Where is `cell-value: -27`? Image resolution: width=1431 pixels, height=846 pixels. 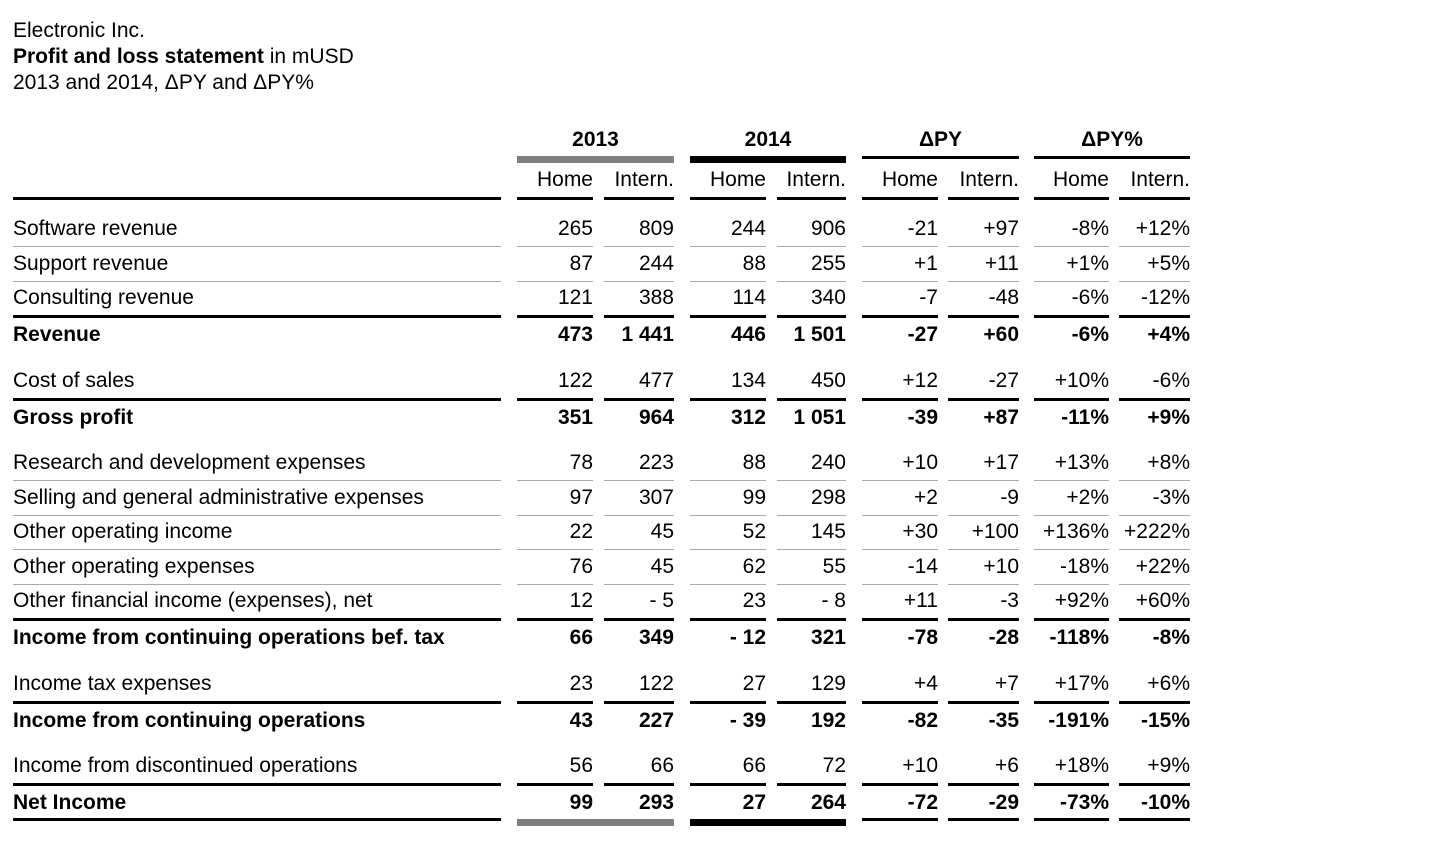
cell-value: -27 is located at coordinates (922, 334).